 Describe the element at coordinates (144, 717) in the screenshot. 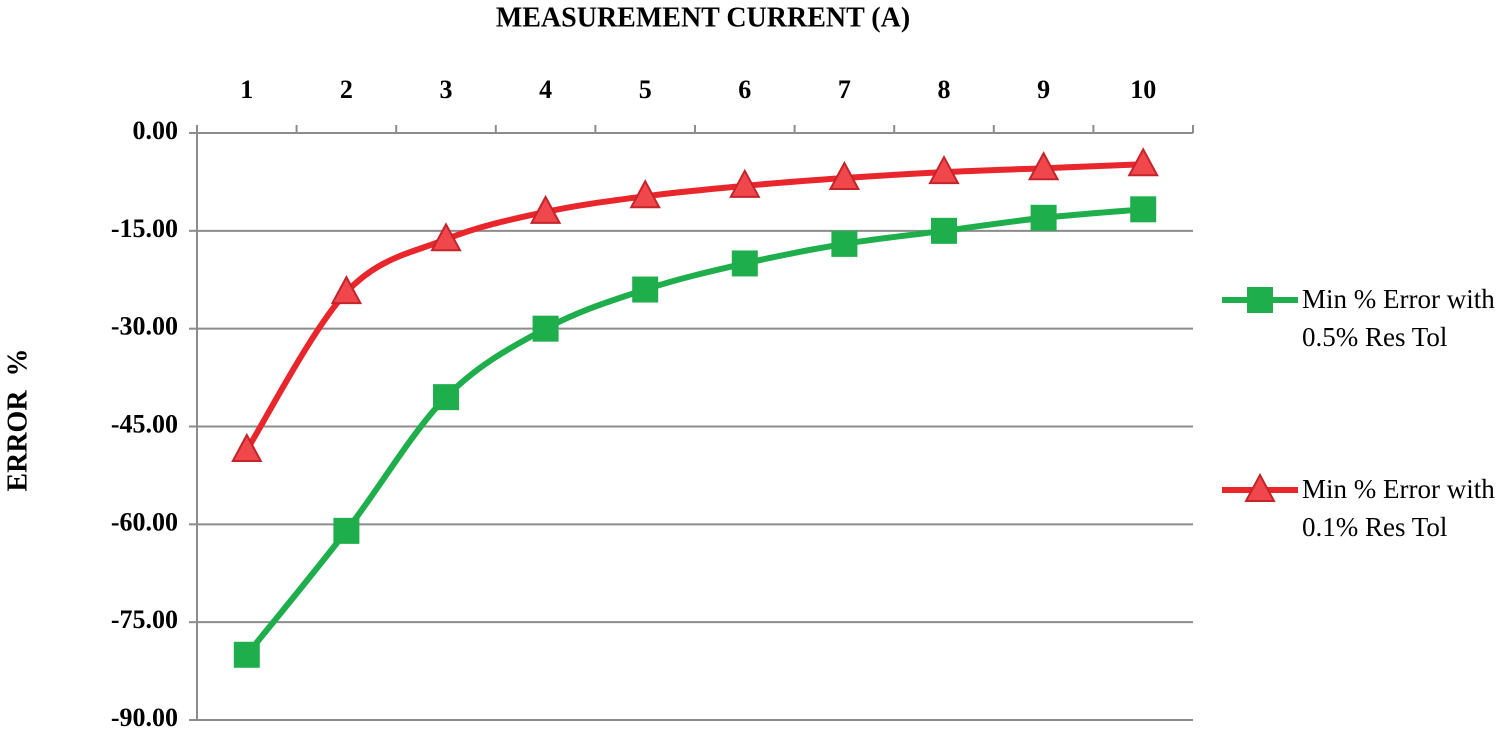

I see `y-tick-label: -90.00` at that location.